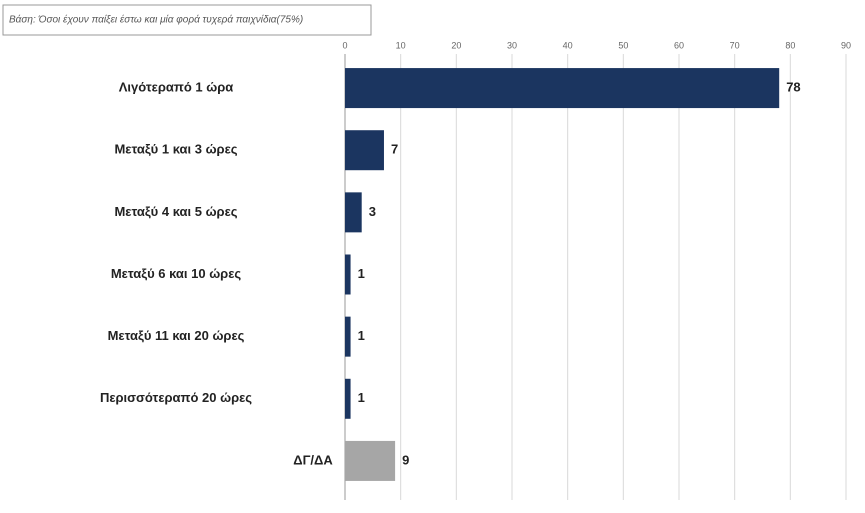 This screenshot has height=513, width=865. I want to click on x-tick-label: 30, so click(512, 45).